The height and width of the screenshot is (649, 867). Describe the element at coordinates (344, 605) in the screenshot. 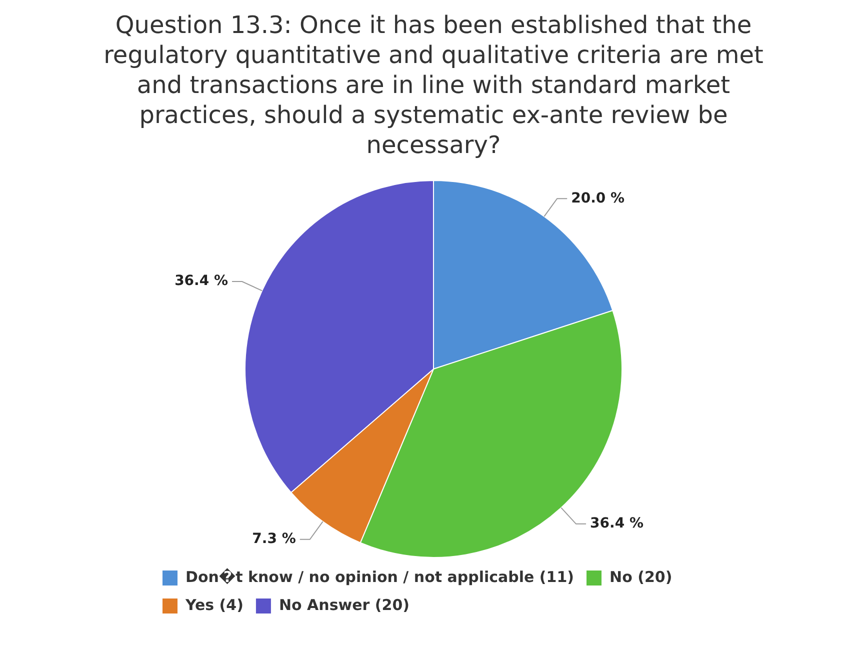

I see `legend-label: No Answer (20)` at that location.